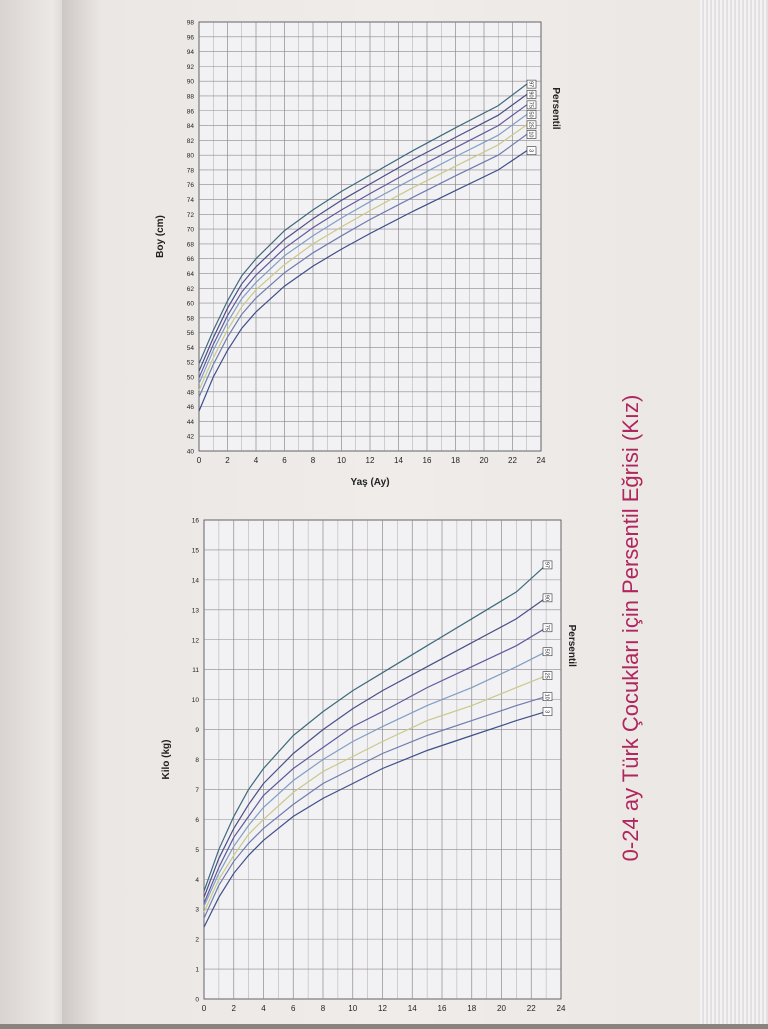  Describe the element at coordinates (166, 760) in the screenshot. I see `weight-y-axis-label: Kilo (kg)` at that location.